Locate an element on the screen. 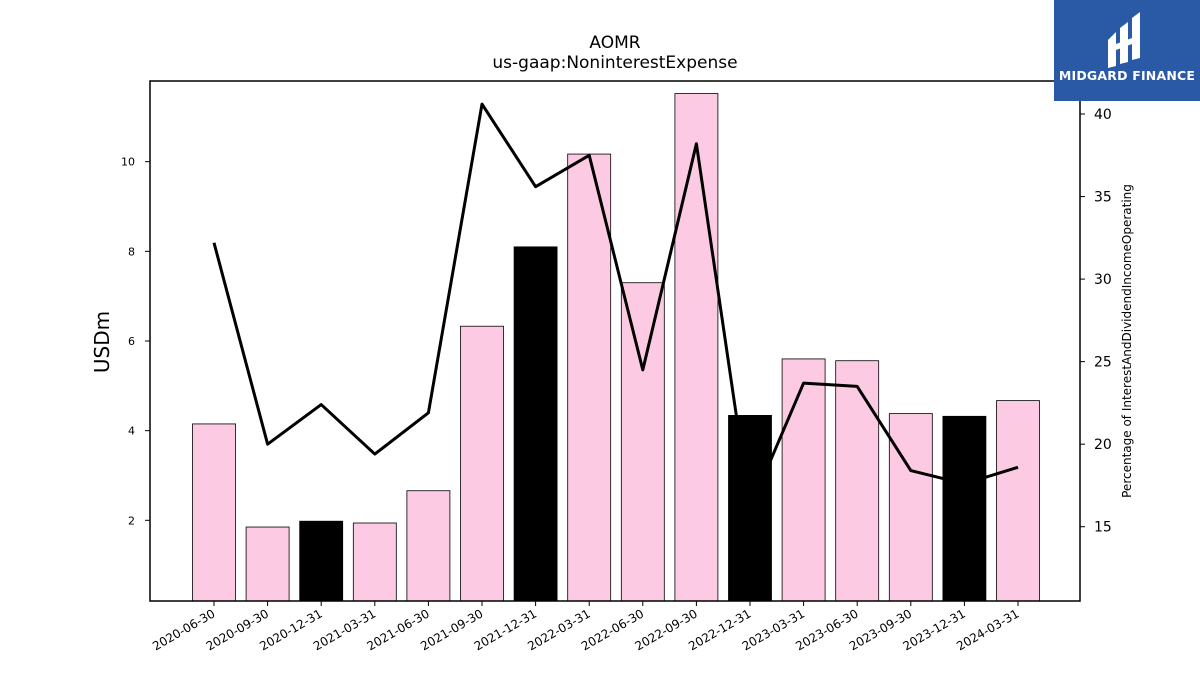 This screenshot has height=675, width=1200. chart-title: AOMR is located at coordinates (614, 43).